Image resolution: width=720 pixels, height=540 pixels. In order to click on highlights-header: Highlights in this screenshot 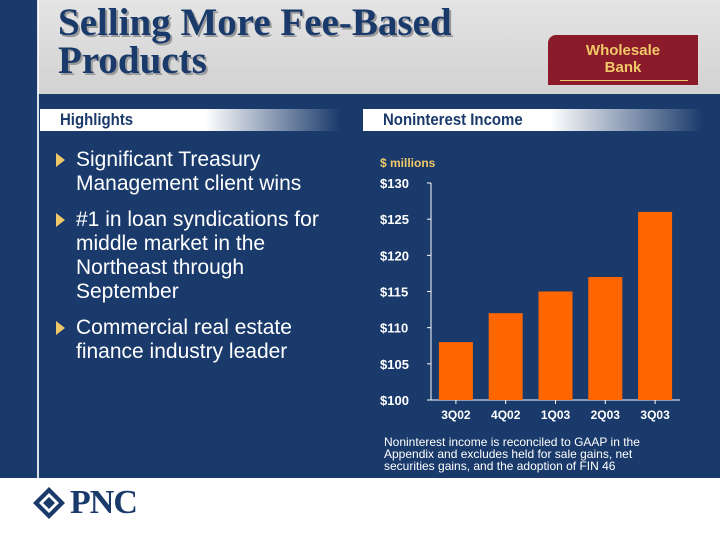, I will do `click(190, 120)`.